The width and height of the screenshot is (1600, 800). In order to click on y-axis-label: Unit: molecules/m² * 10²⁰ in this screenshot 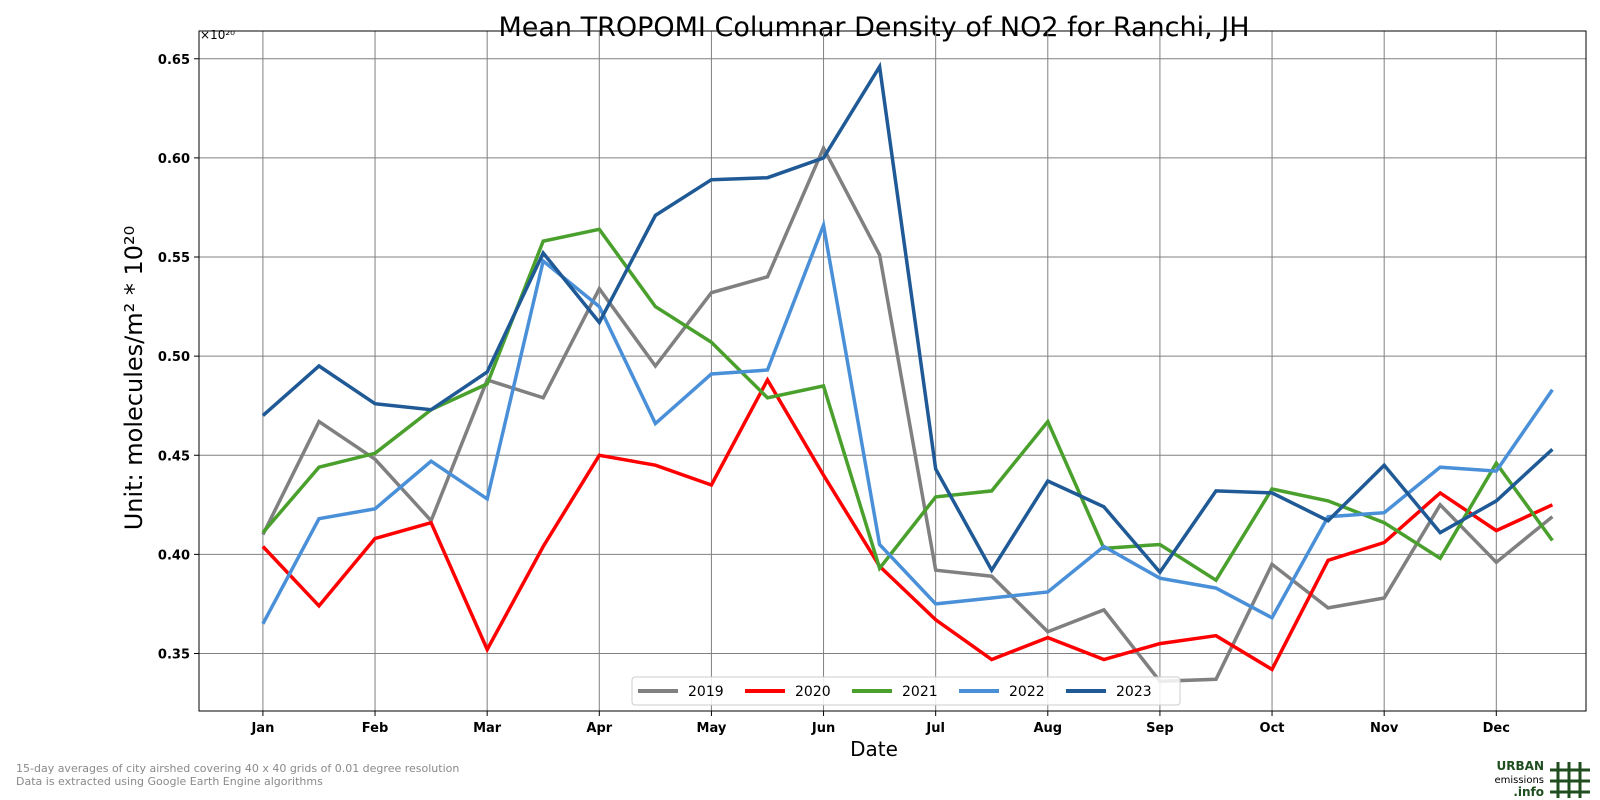, I will do `click(134, 378)`.